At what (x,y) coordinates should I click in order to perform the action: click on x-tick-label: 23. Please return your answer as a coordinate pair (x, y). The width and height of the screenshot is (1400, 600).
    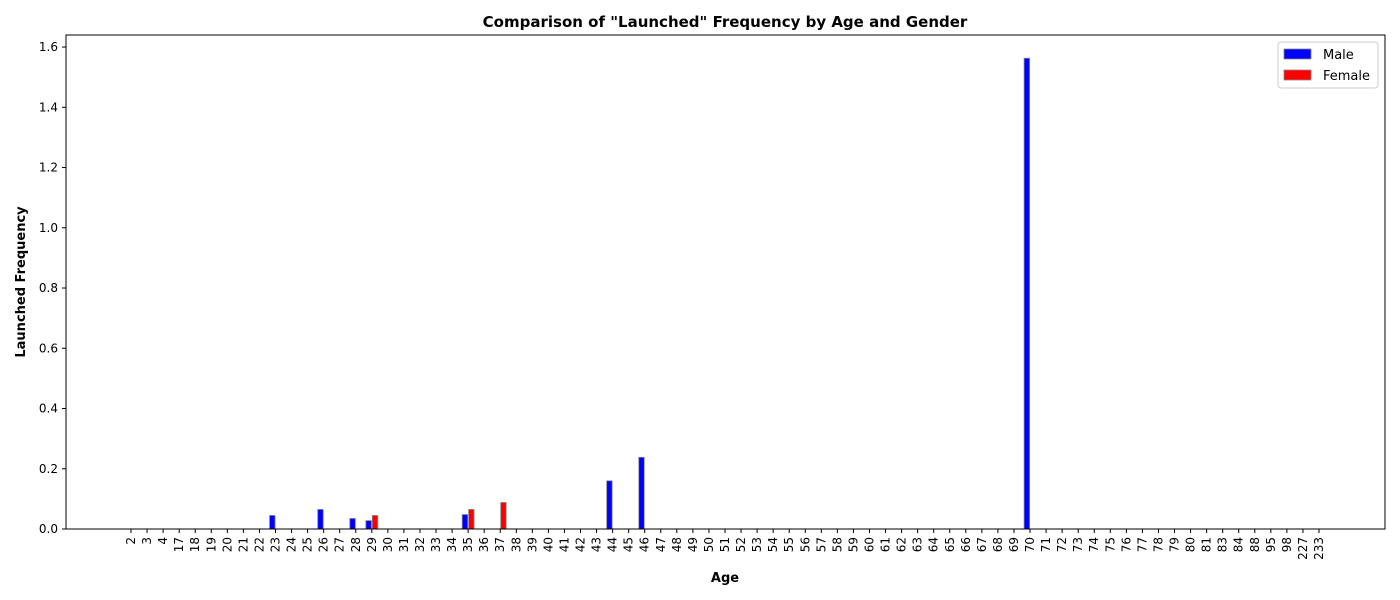
    Looking at the image, I should click on (275, 544).